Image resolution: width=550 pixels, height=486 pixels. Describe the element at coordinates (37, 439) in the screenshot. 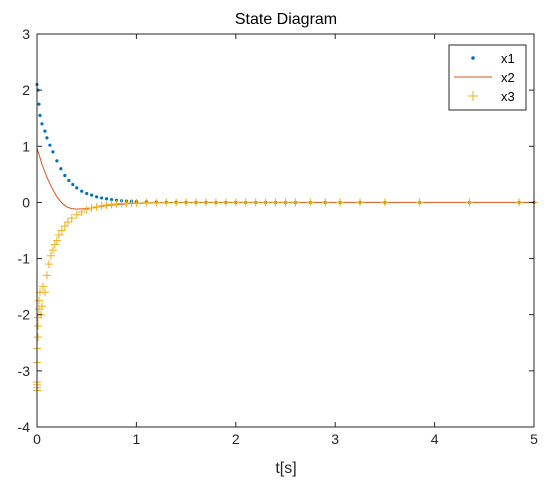

I see `x-tick-label: 0` at that location.